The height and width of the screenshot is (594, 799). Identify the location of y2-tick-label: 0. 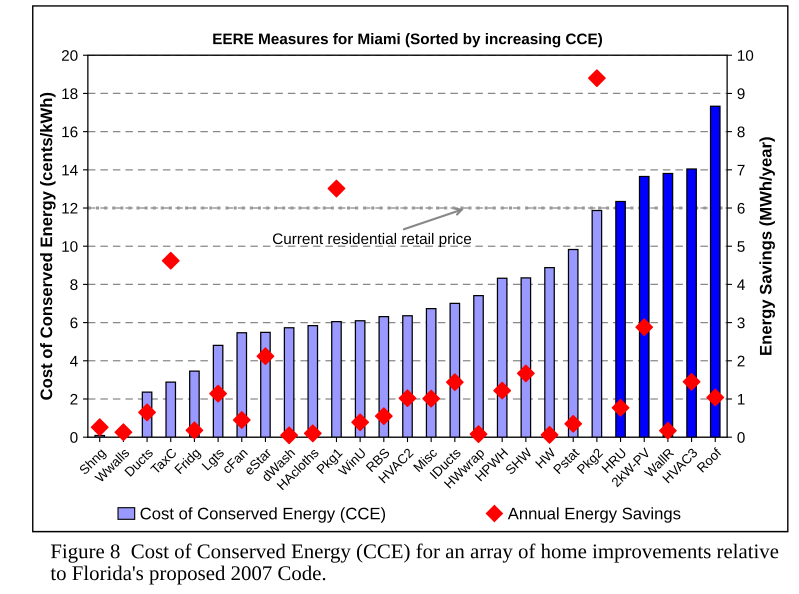
(741, 437).